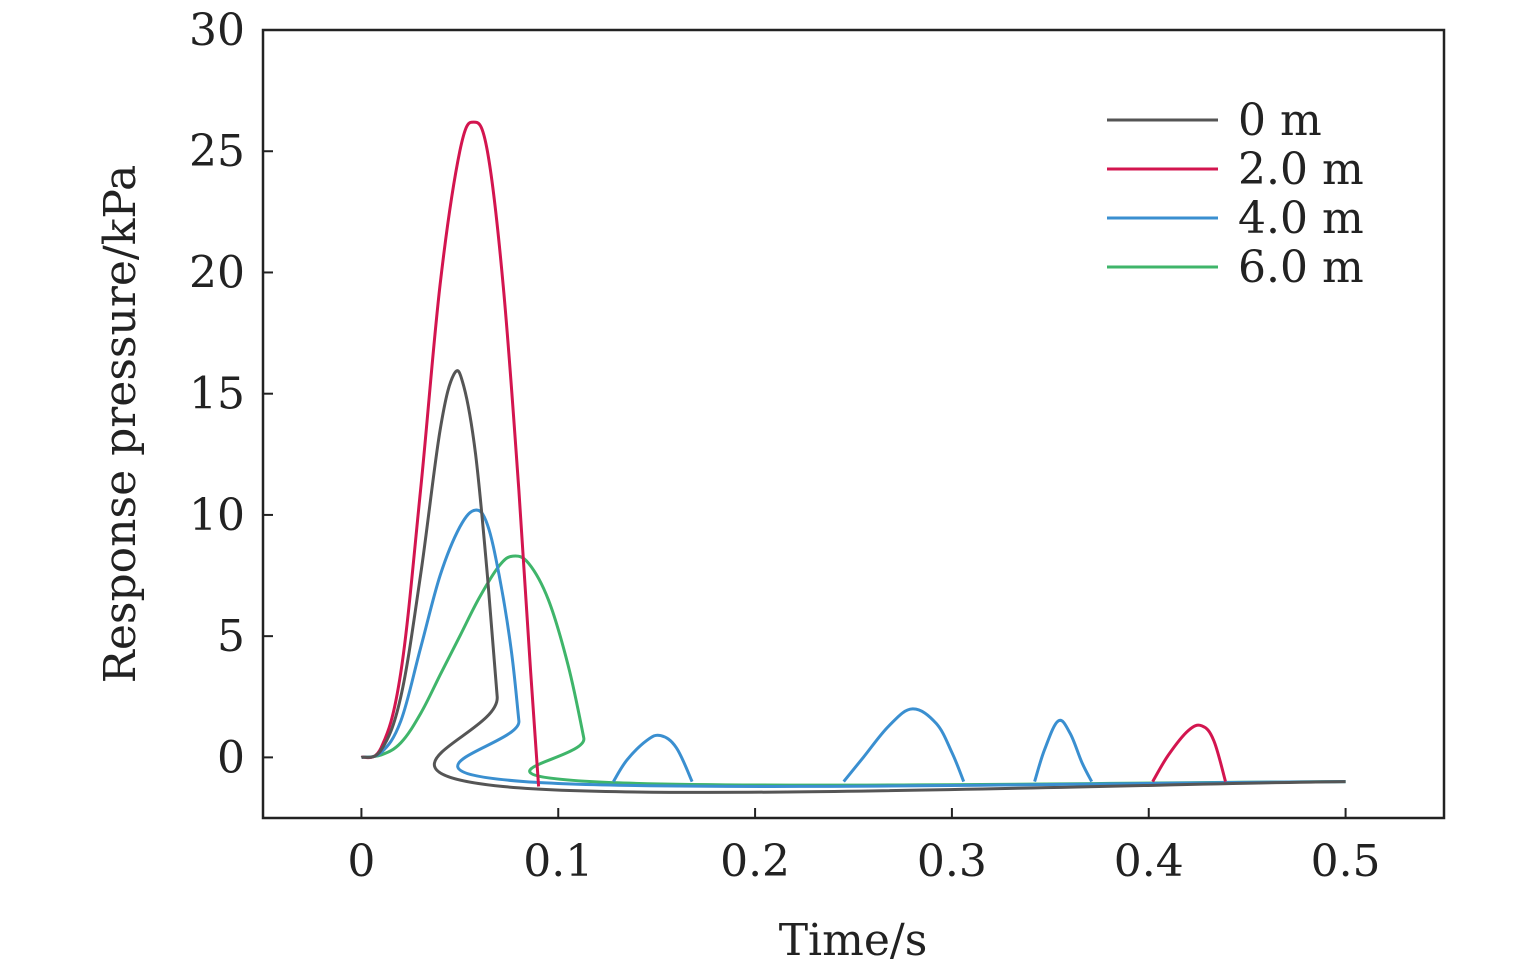 This screenshot has width=1535, height=974. What do you see at coordinates (1235, 267) in the screenshot?
I see `legend-item: 6.0 m` at bounding box center [1235, 267].